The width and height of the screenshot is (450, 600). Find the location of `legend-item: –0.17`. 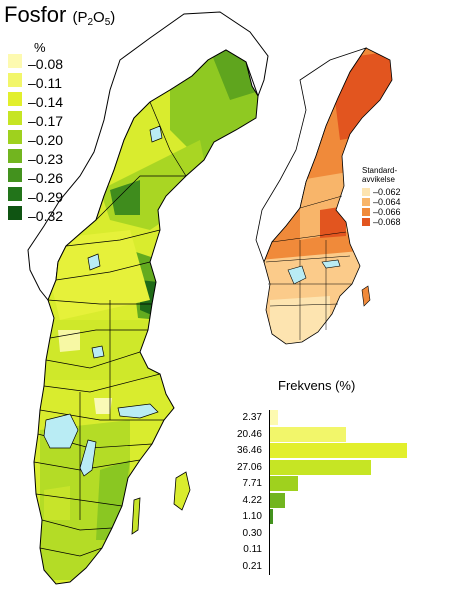

legend-item: –0.17 is located at coordinates (53, 120).